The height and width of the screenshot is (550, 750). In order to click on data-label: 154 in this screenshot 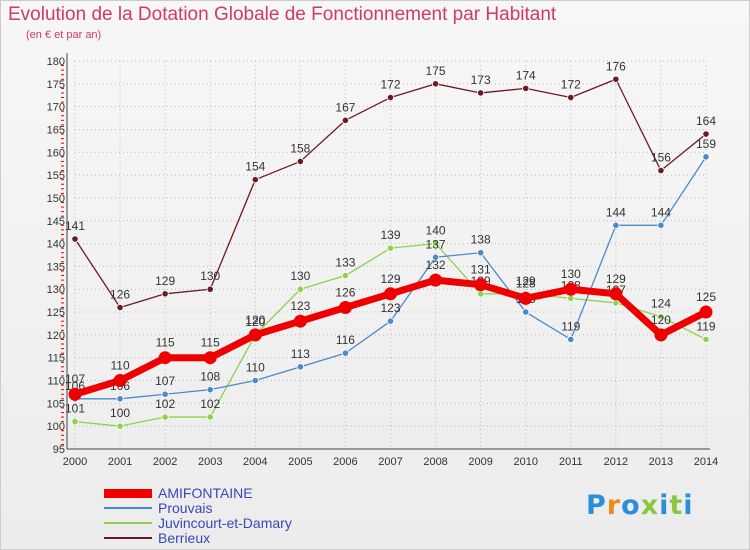, I will do `click(255, 167)`.